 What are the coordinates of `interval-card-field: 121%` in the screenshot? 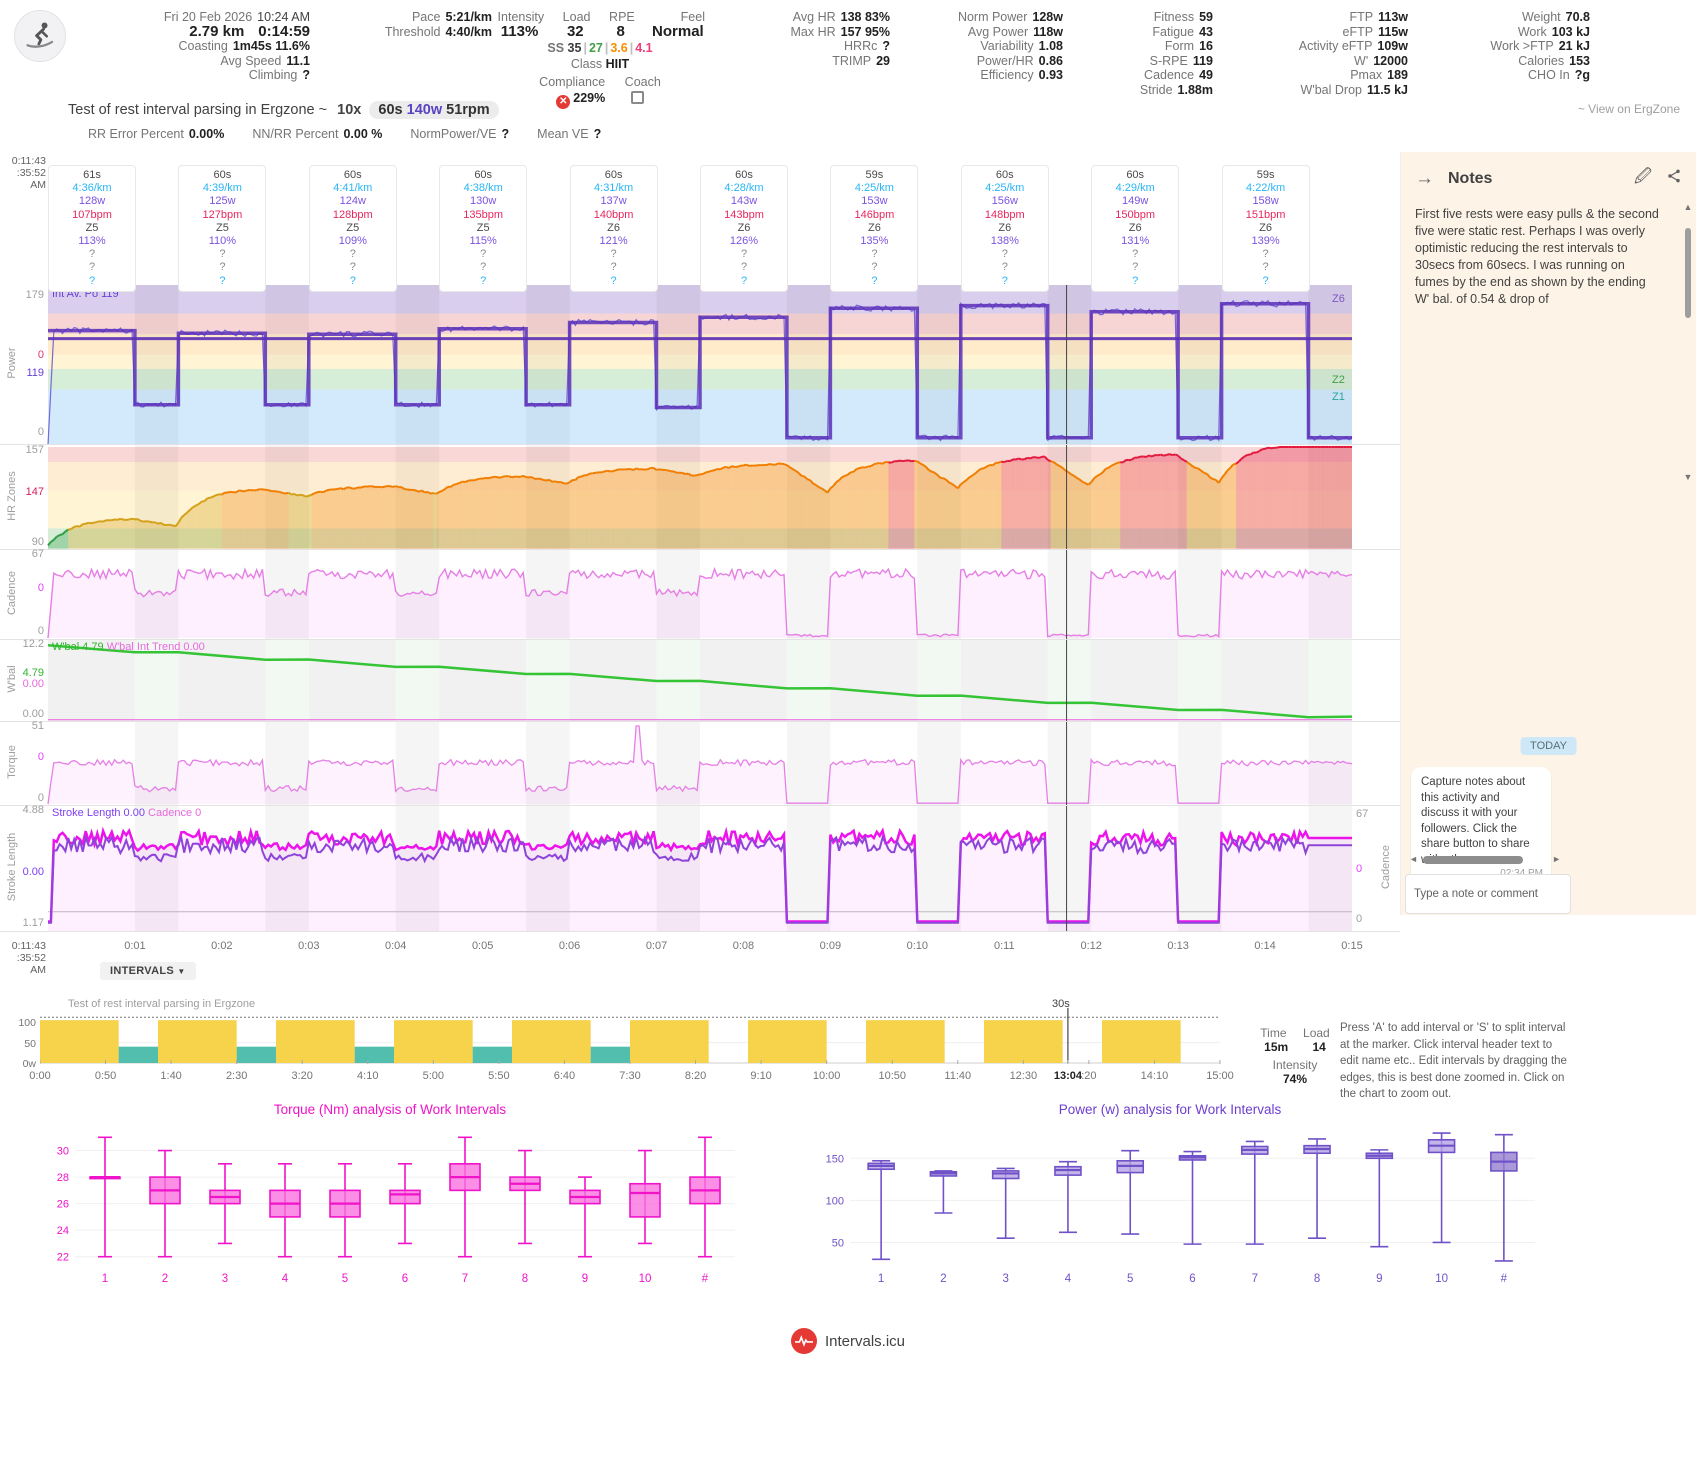 It's located at (613, 241).